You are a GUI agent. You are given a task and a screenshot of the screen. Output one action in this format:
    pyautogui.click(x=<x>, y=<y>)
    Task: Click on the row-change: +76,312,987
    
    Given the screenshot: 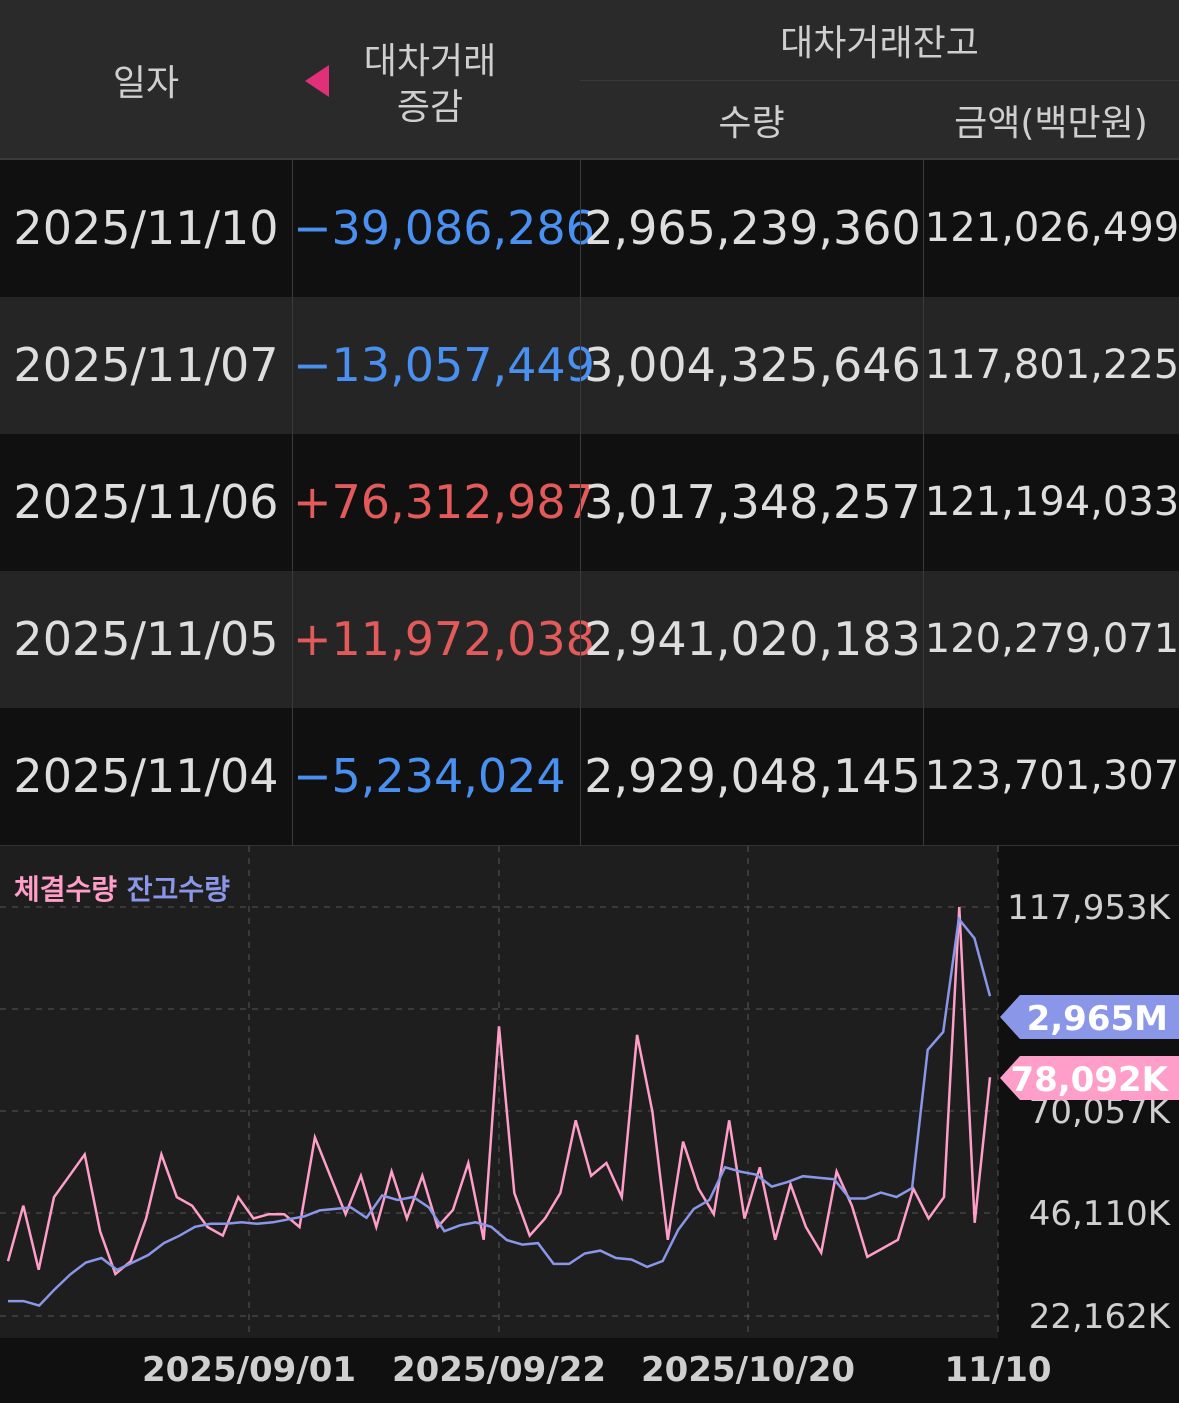 What is the action you would take?
    pyautogui.click(x=443, y=502)
    